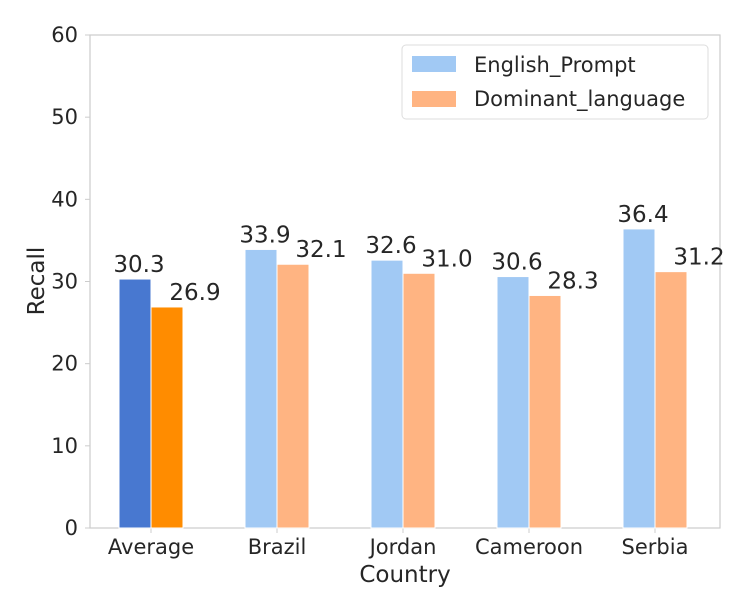 The width and height of the screenshot is (747, 612). Describe the element at coordinates (135, 403) in the screenshot. I see `bar-average-english-prompt` at that location.